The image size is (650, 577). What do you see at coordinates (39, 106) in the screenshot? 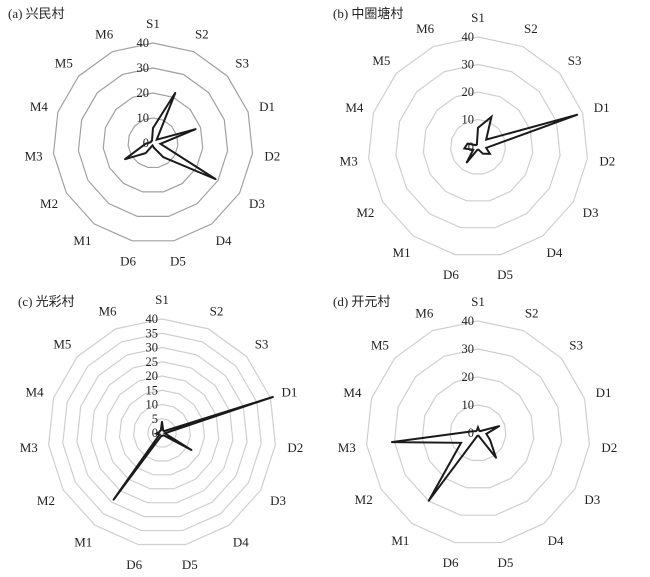
I see `axis-label-M4: M4` at bounding box center [39, 106].